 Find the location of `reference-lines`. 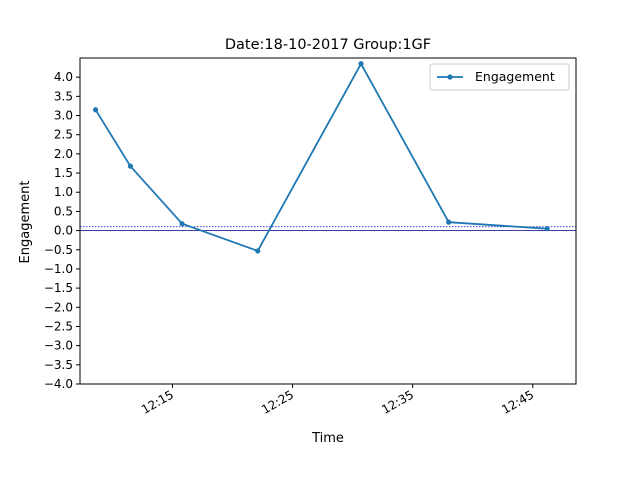

reference-lines is located at coordinates (328, 228).